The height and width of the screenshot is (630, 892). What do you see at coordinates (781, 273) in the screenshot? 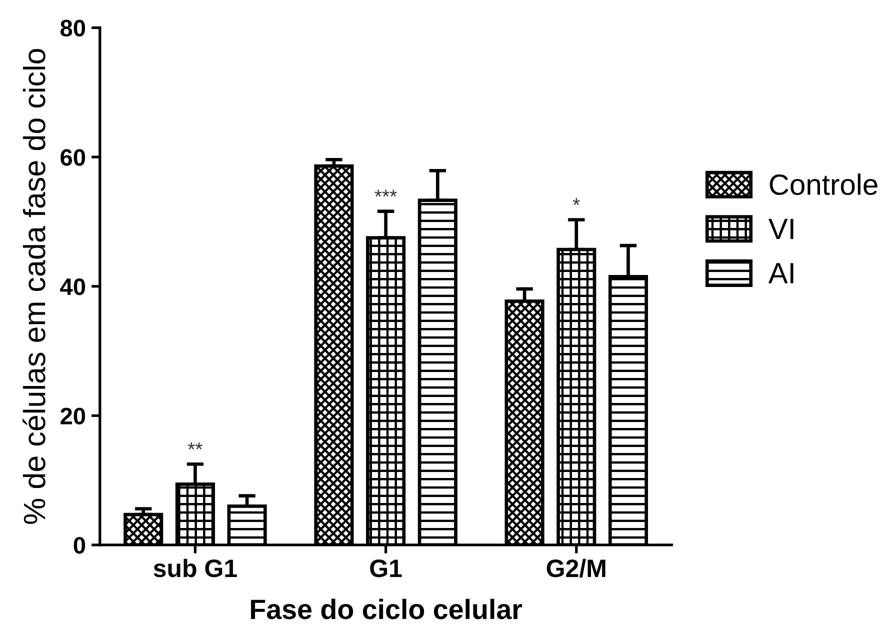
I see `legend-label: AI` at bounding box center [781, 273].